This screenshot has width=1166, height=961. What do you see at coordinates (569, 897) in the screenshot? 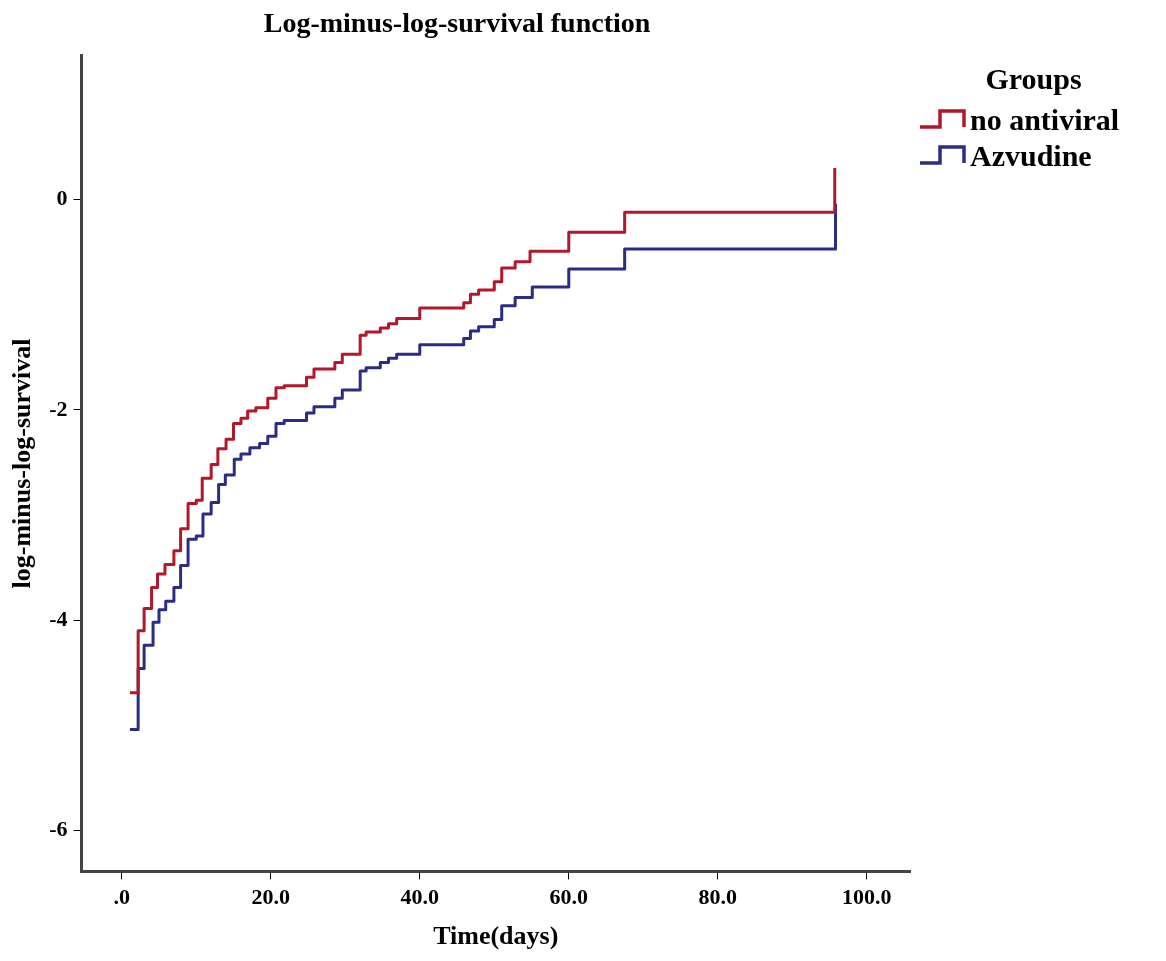
I see `x-tick-label: 60.0` at bounding box center [569, 897].